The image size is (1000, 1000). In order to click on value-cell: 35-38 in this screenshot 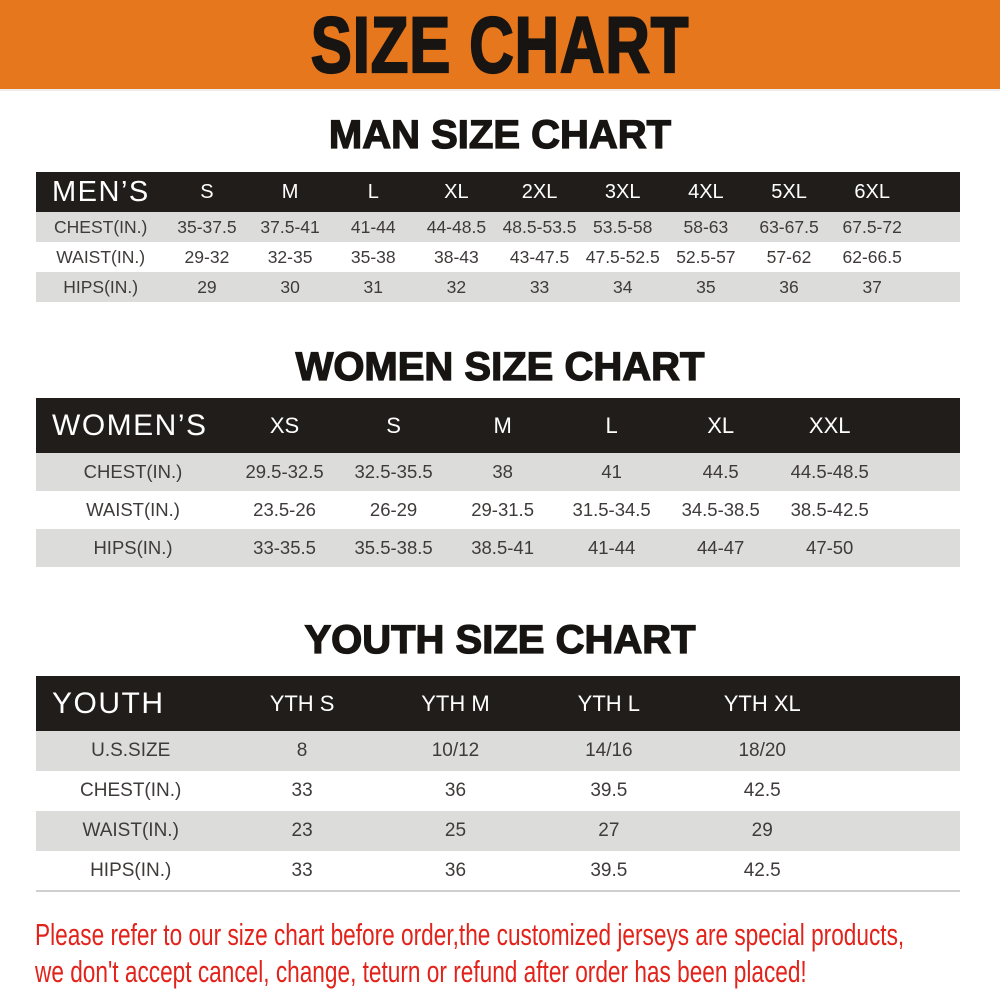, I will do `click(373, 256)`.